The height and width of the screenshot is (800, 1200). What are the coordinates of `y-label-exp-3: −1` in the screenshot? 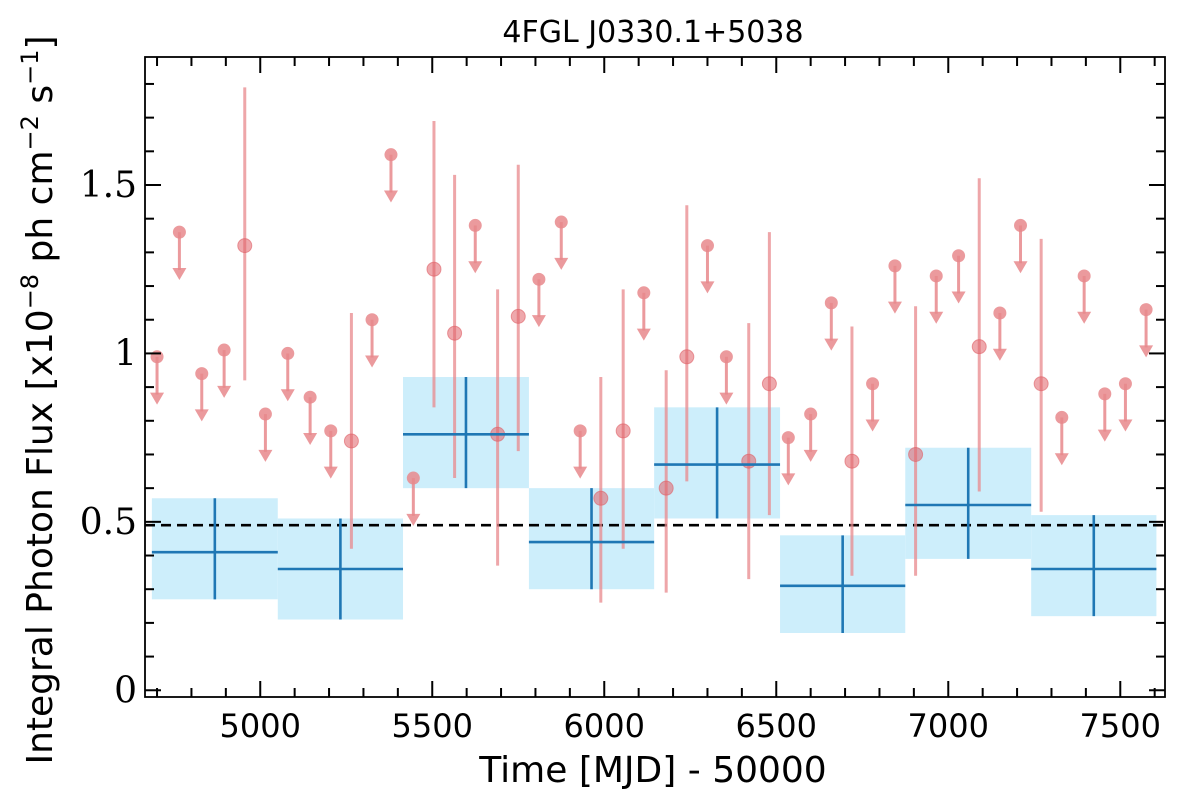 It's located at (30, 67).